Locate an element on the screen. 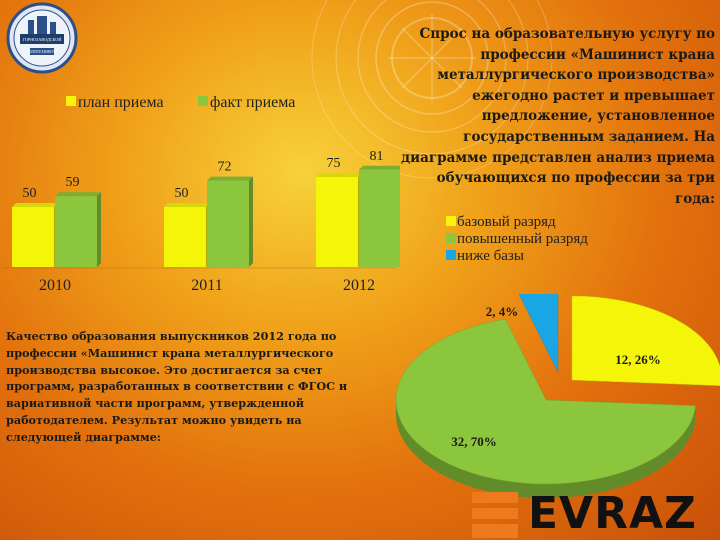  bar-category-label-0: 2010 is located at coordinates (55, 285).